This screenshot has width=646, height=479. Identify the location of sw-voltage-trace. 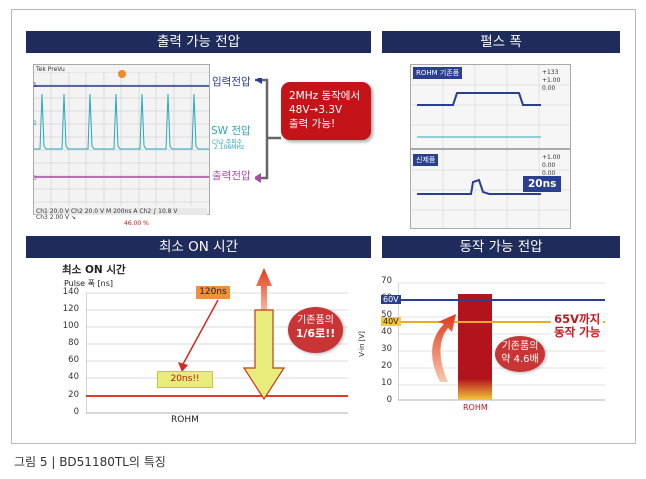
(121, 121).